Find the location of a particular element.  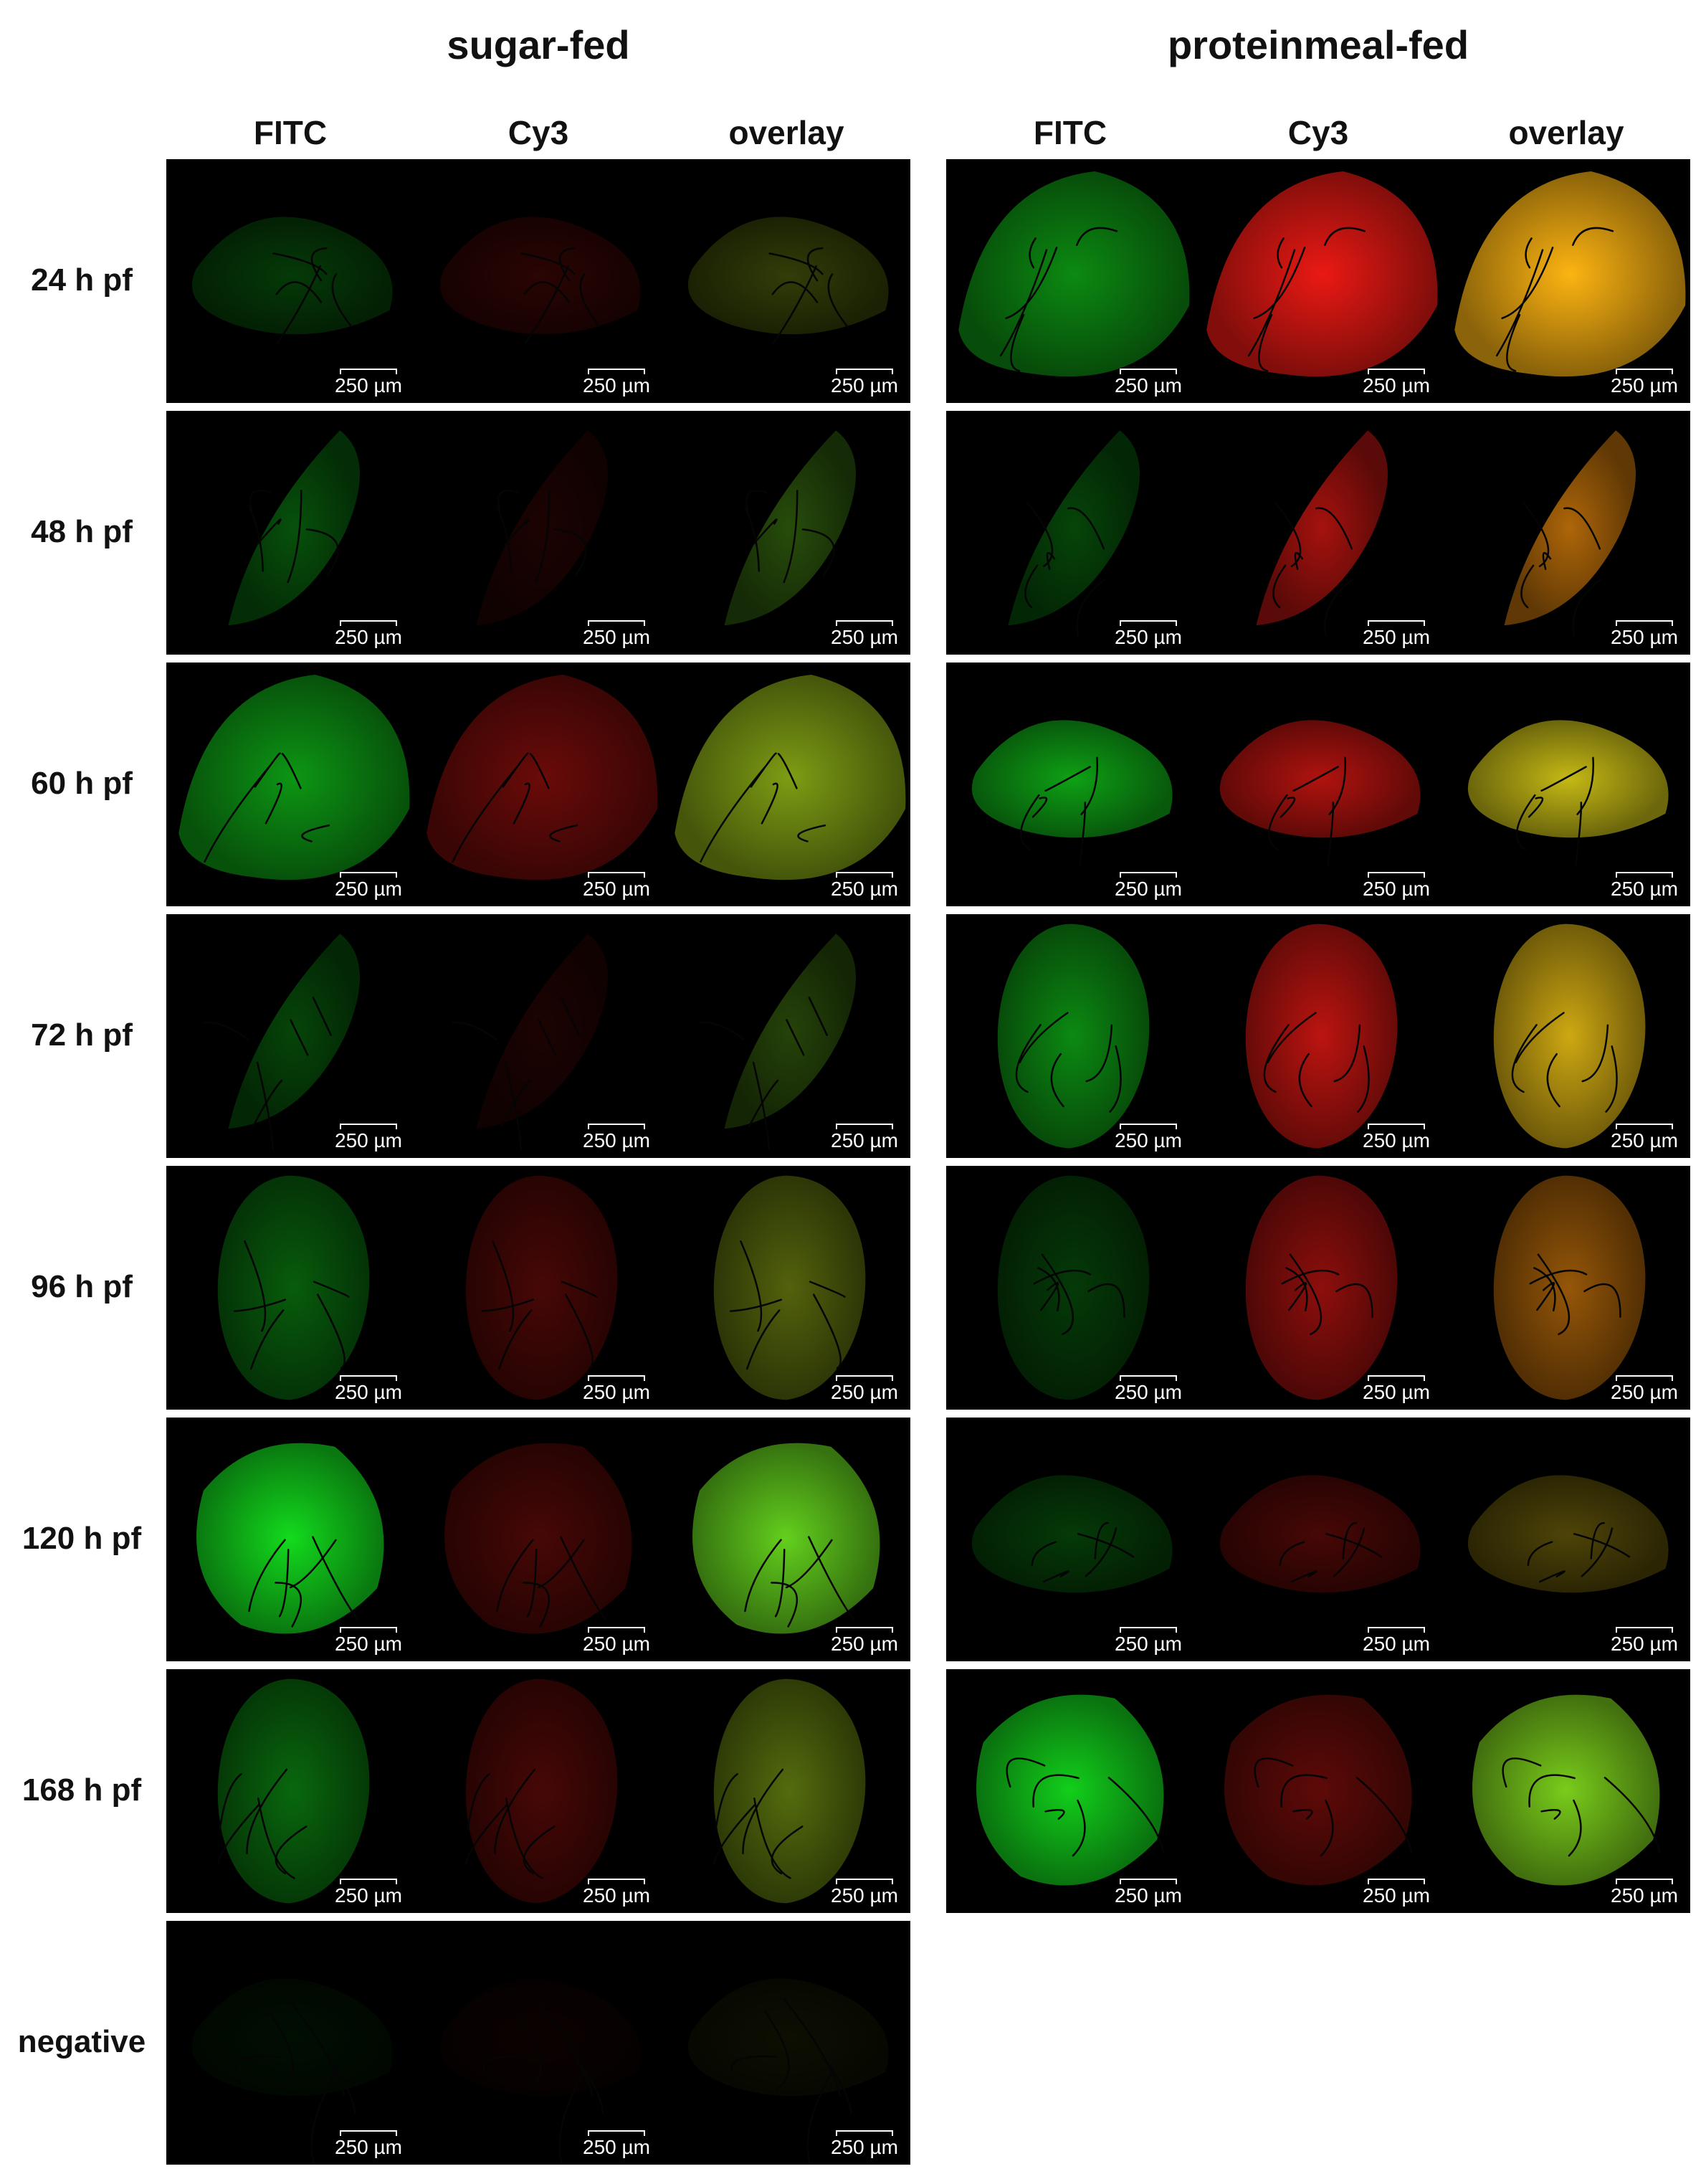

sugar-fed-column-label: FITC is located at coordinates (290, 132).